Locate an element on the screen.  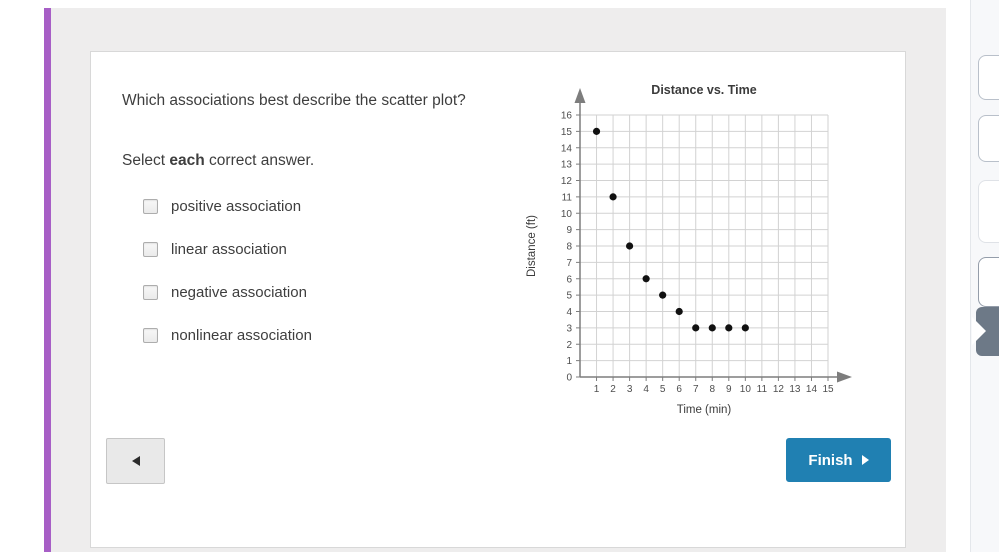
option-nonlinear-association: nonlinear association is located at coordinates (227, 335).